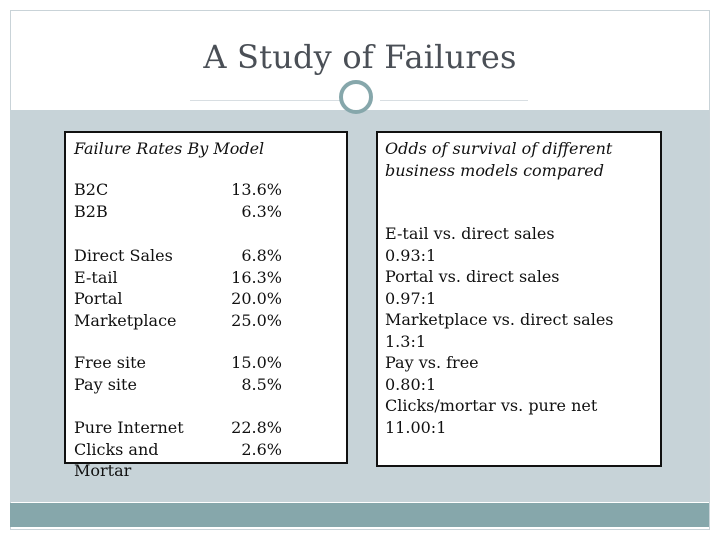  What do you see at coordinates (256, 362) in the screenshot?
I see `row-value: 15.0%` at bounding box center [256, 362].